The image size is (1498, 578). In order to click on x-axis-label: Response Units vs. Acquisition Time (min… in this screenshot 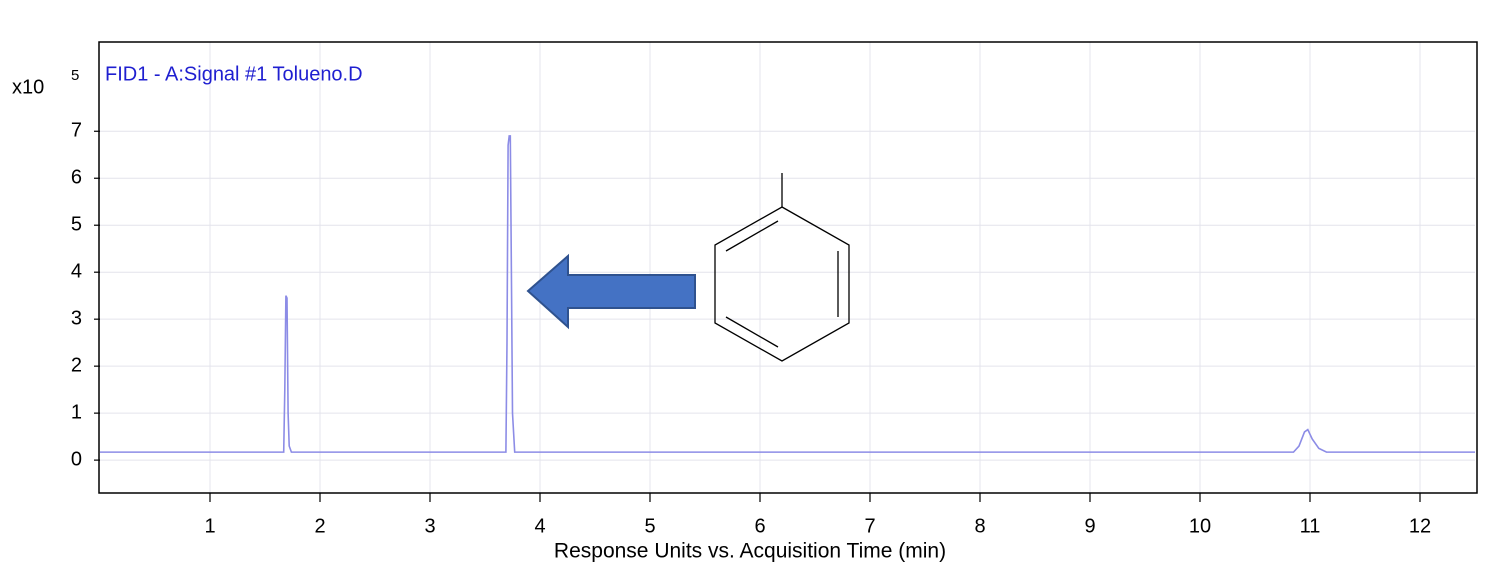, I will do `click(750, 551)`.